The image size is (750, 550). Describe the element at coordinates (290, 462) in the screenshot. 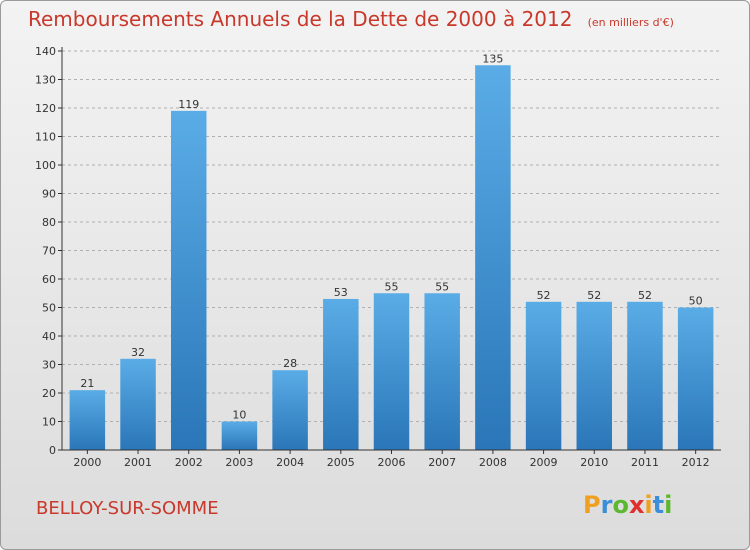

I see `x-tick-label: 2004` at that location.